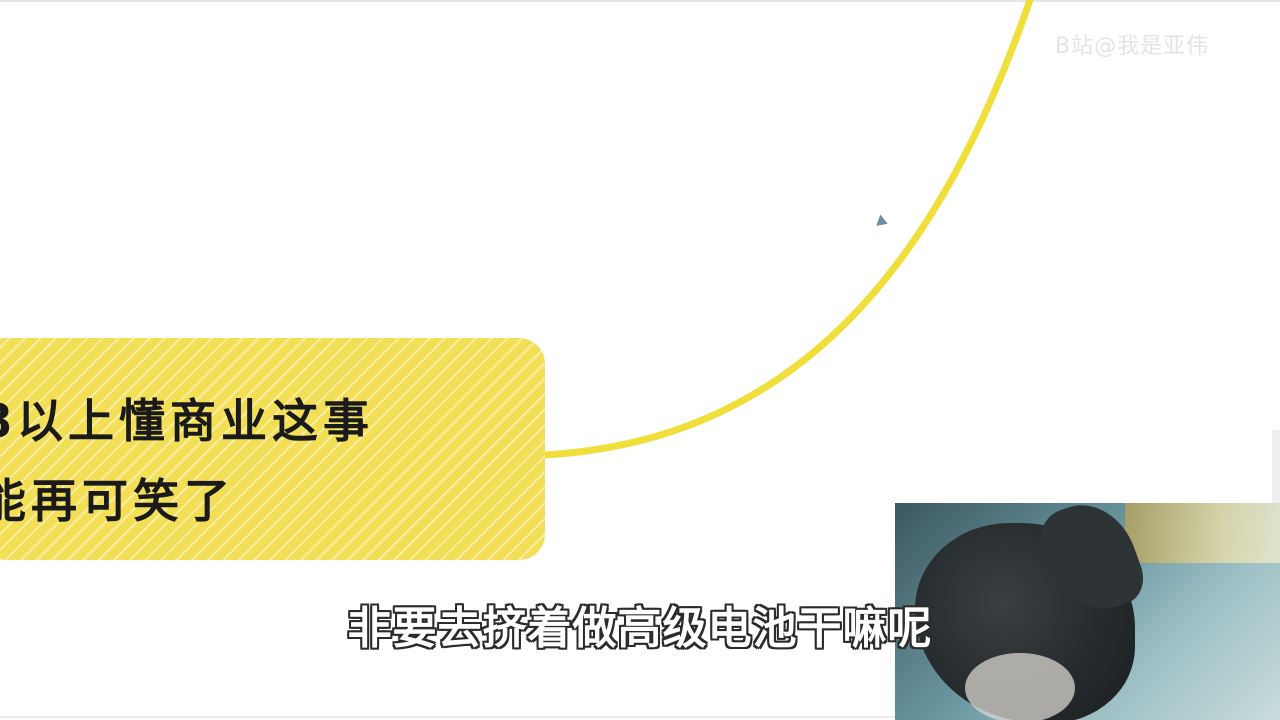  I want to click on node-text-line-1: 8以上懂商业这事, so click(187, 421).